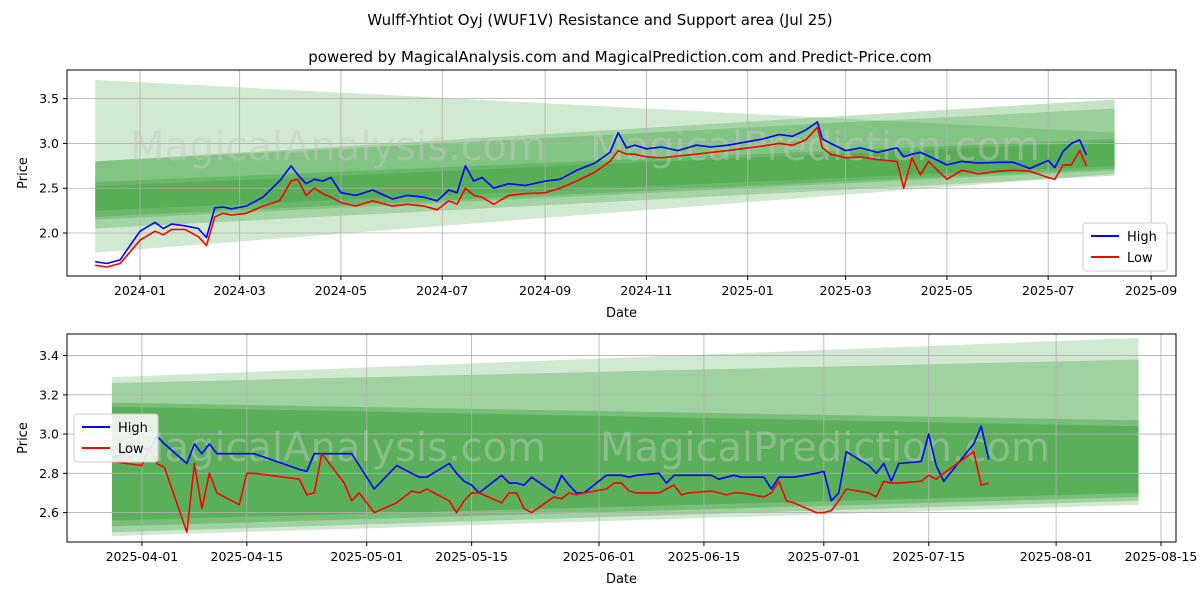  Describe the element at coordinates (49, 512) in the screenshot. I see `y-tick-label: 2.6` at that location.